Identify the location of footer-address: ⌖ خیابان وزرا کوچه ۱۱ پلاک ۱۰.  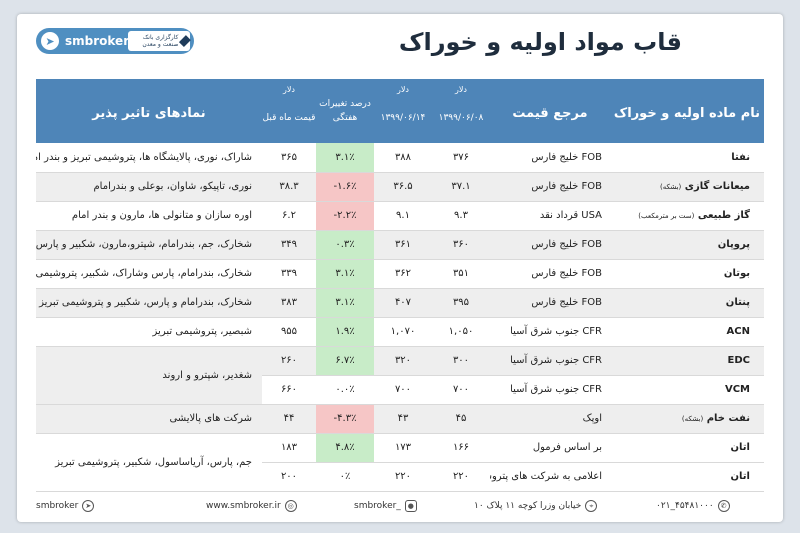
(536, 506).